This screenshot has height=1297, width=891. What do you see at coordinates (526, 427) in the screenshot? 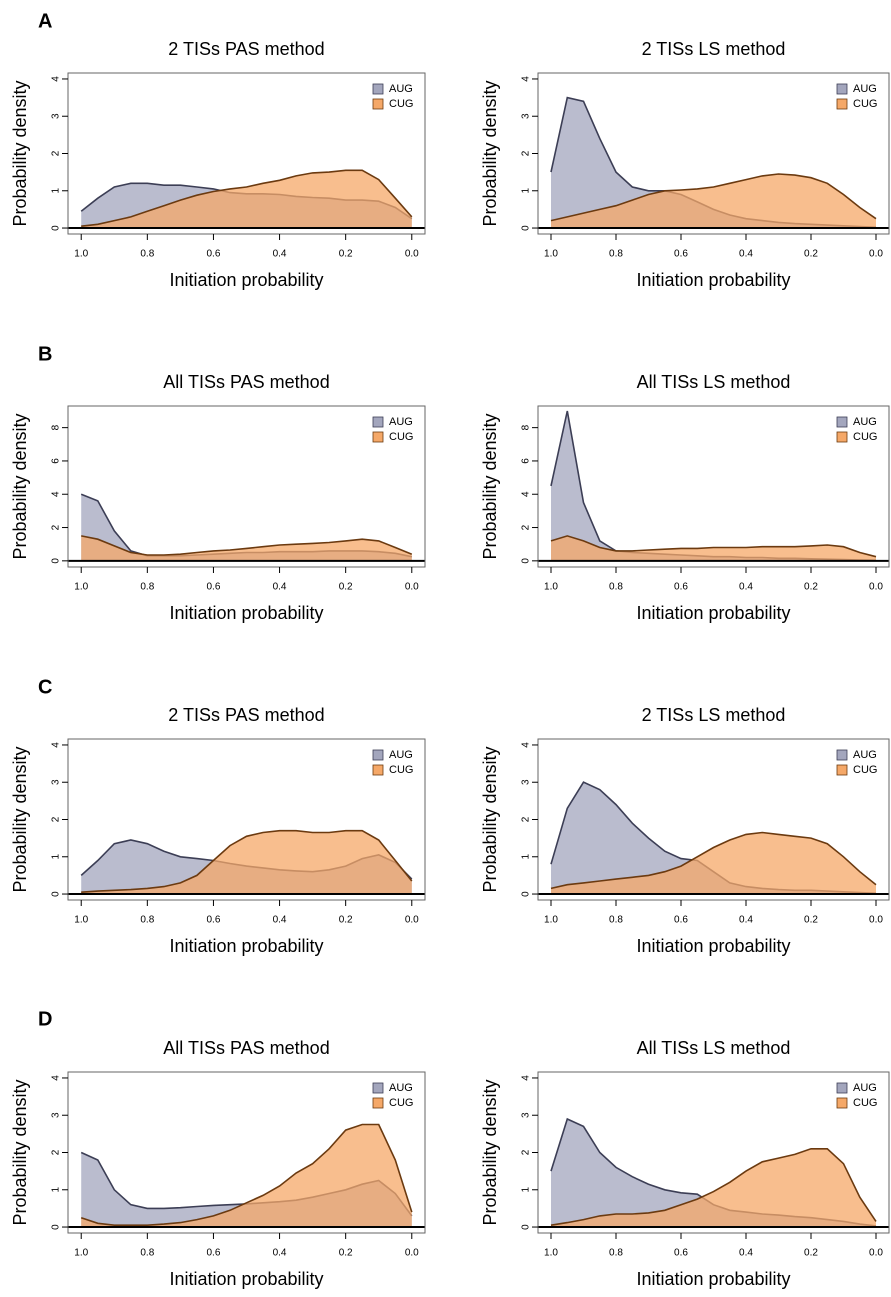
I see `y-tick-label: 8` at bounding box center [526, 427].